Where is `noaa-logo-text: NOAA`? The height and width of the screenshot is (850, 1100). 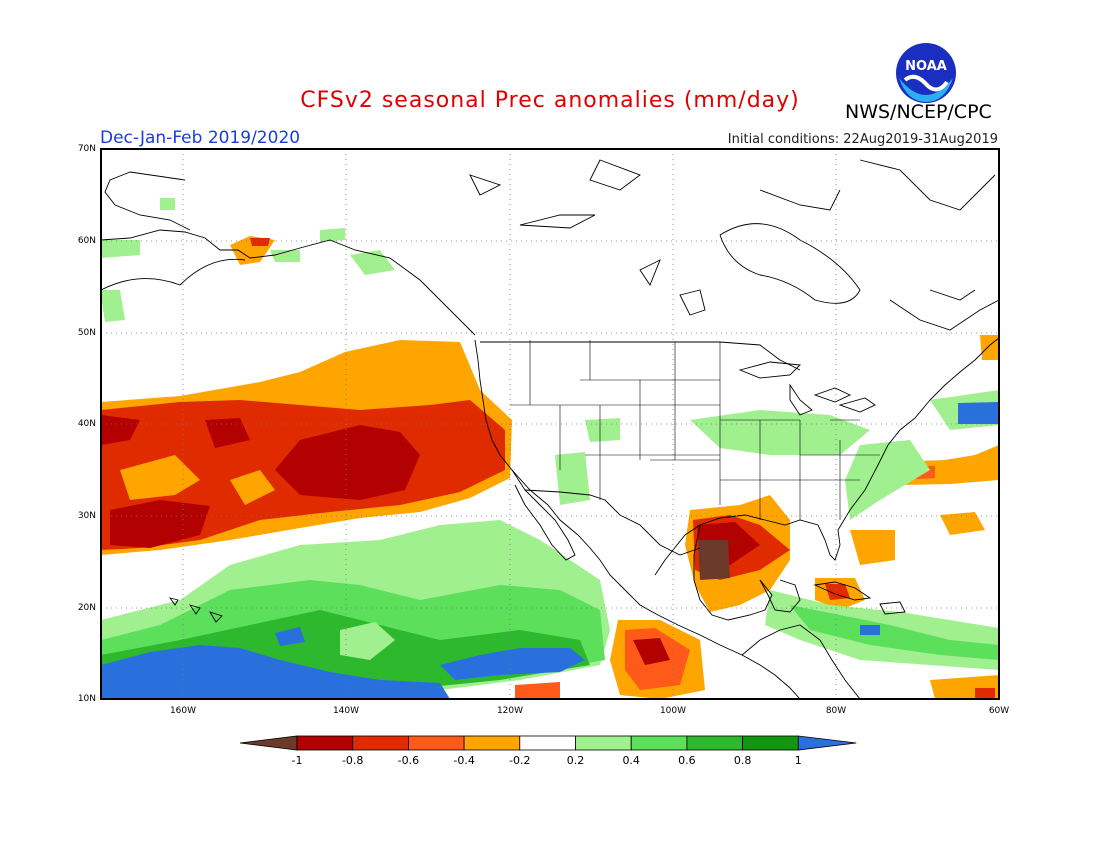 noaa-logo-text: NOAA is located at coordinates (926, 66).